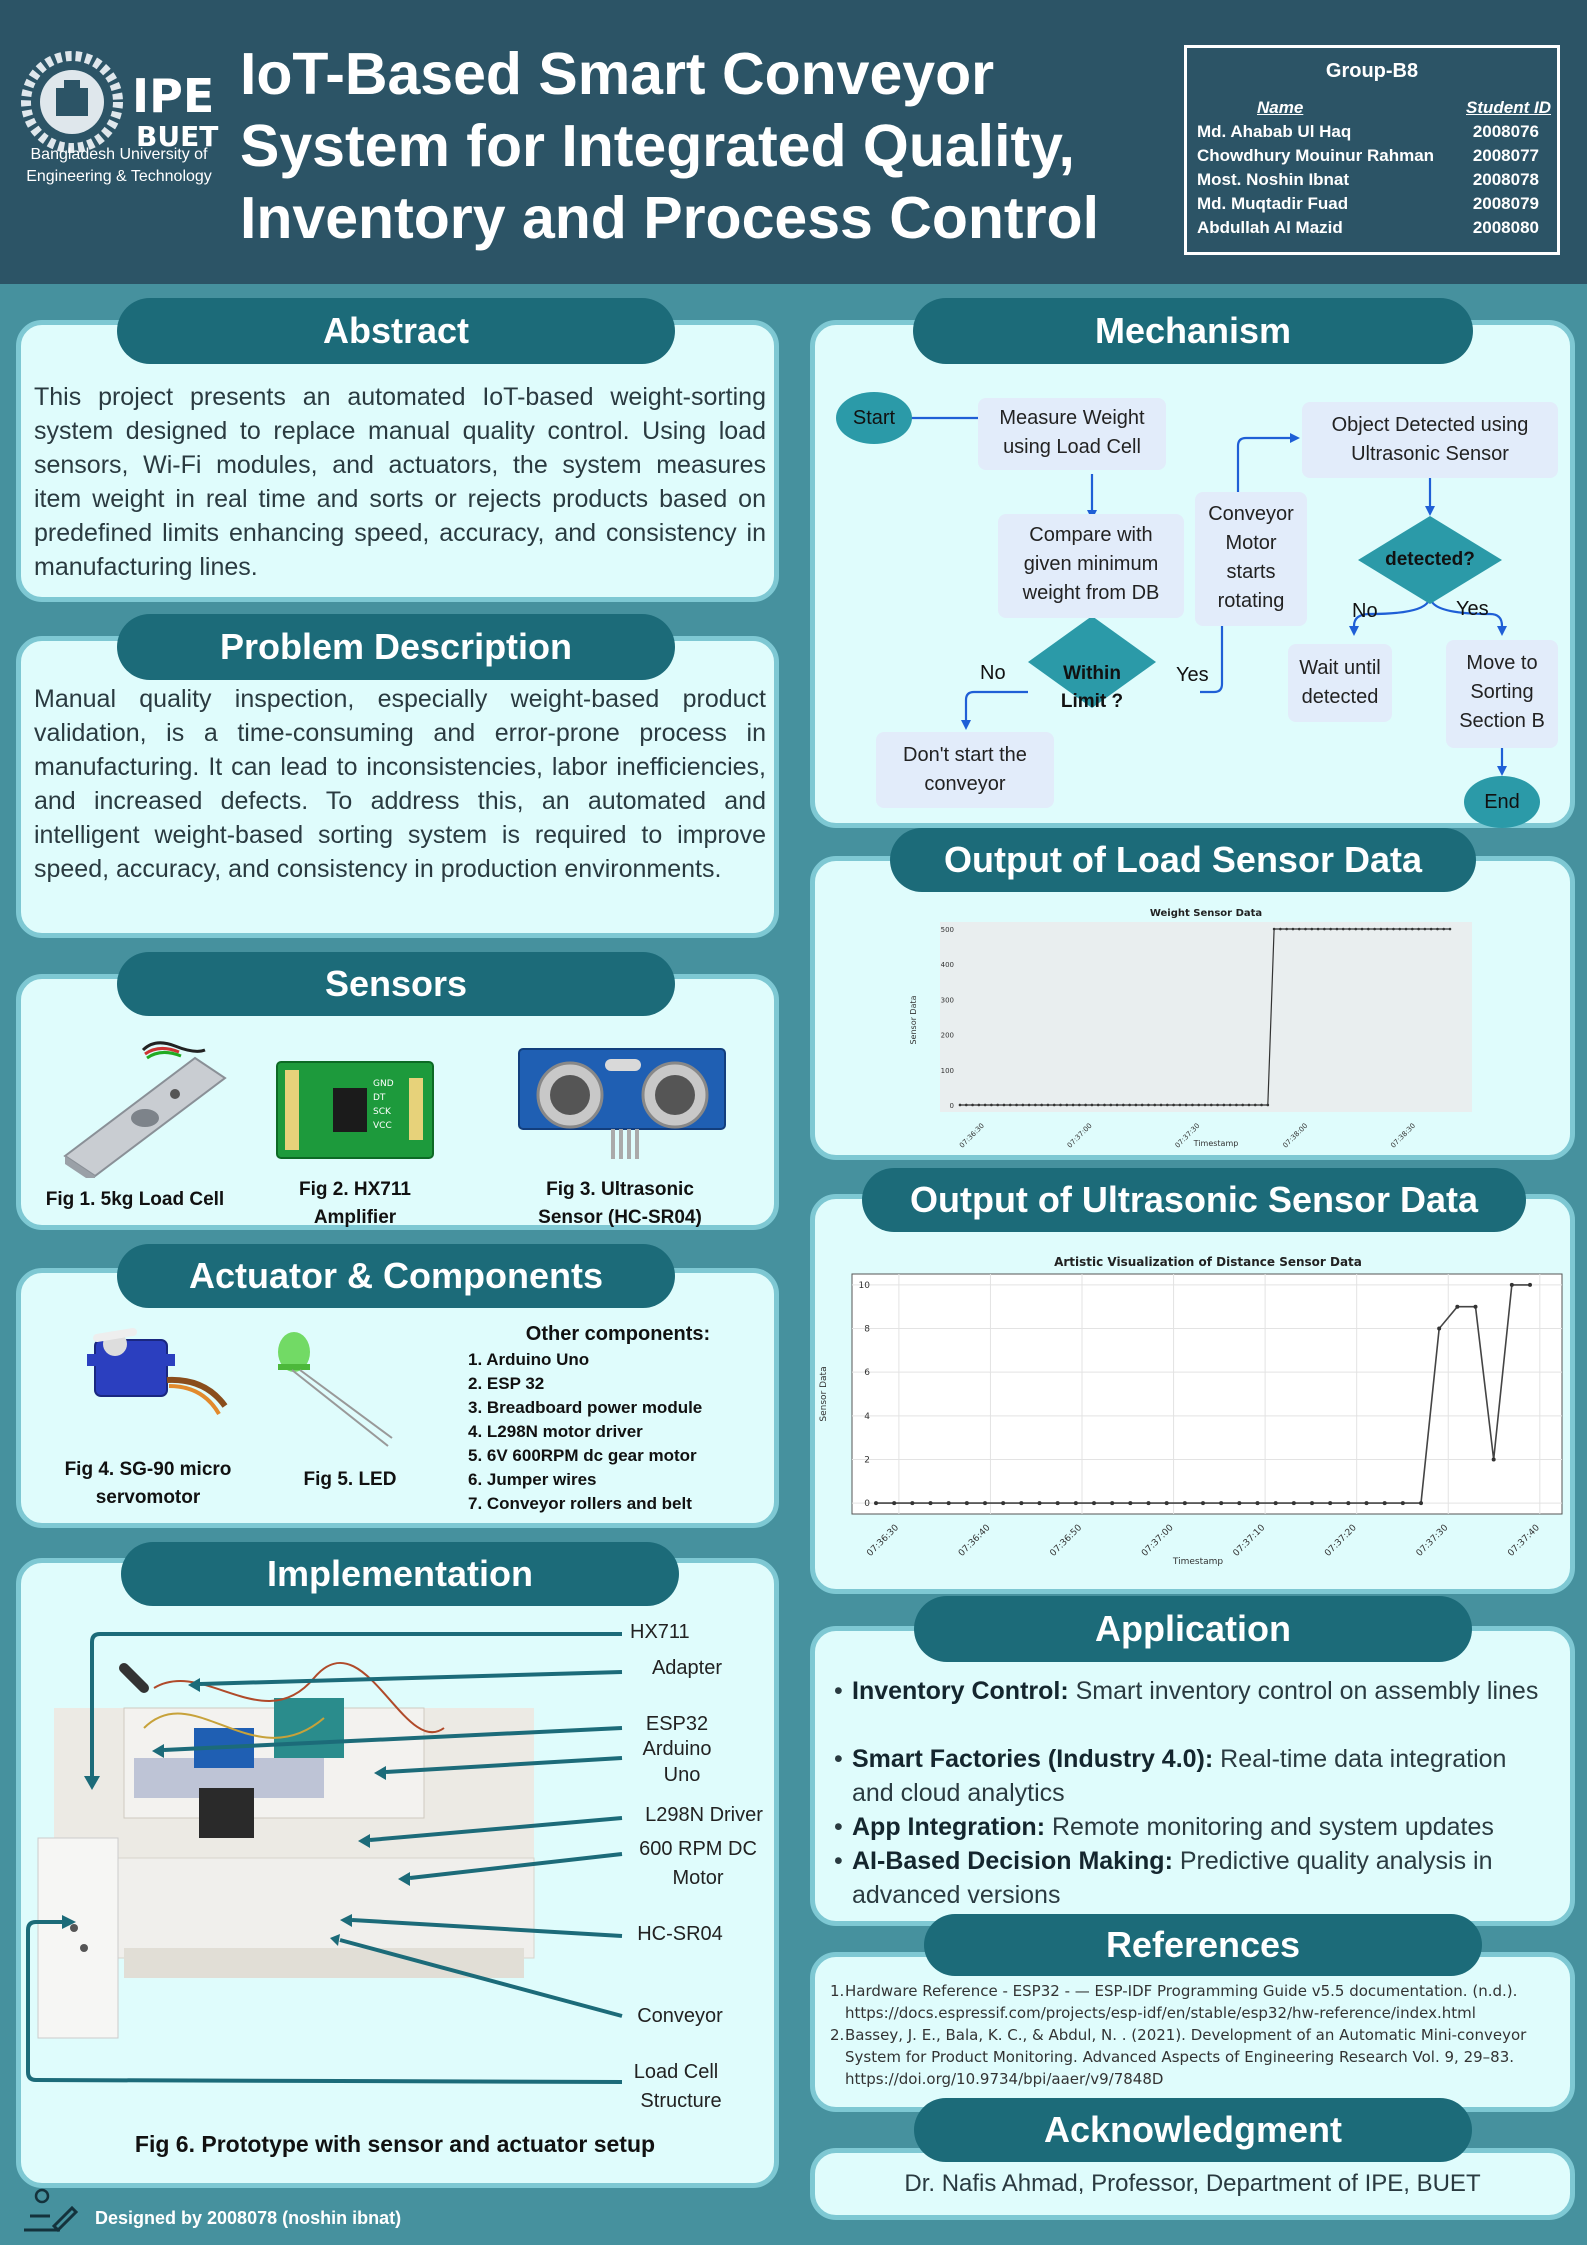 The height and width of the screenshot is (2245, 1587). What do you see at coordinates (1365, 611) in the screenshot?
I see `no-label-2: No` at bounding box center [1365, 611].